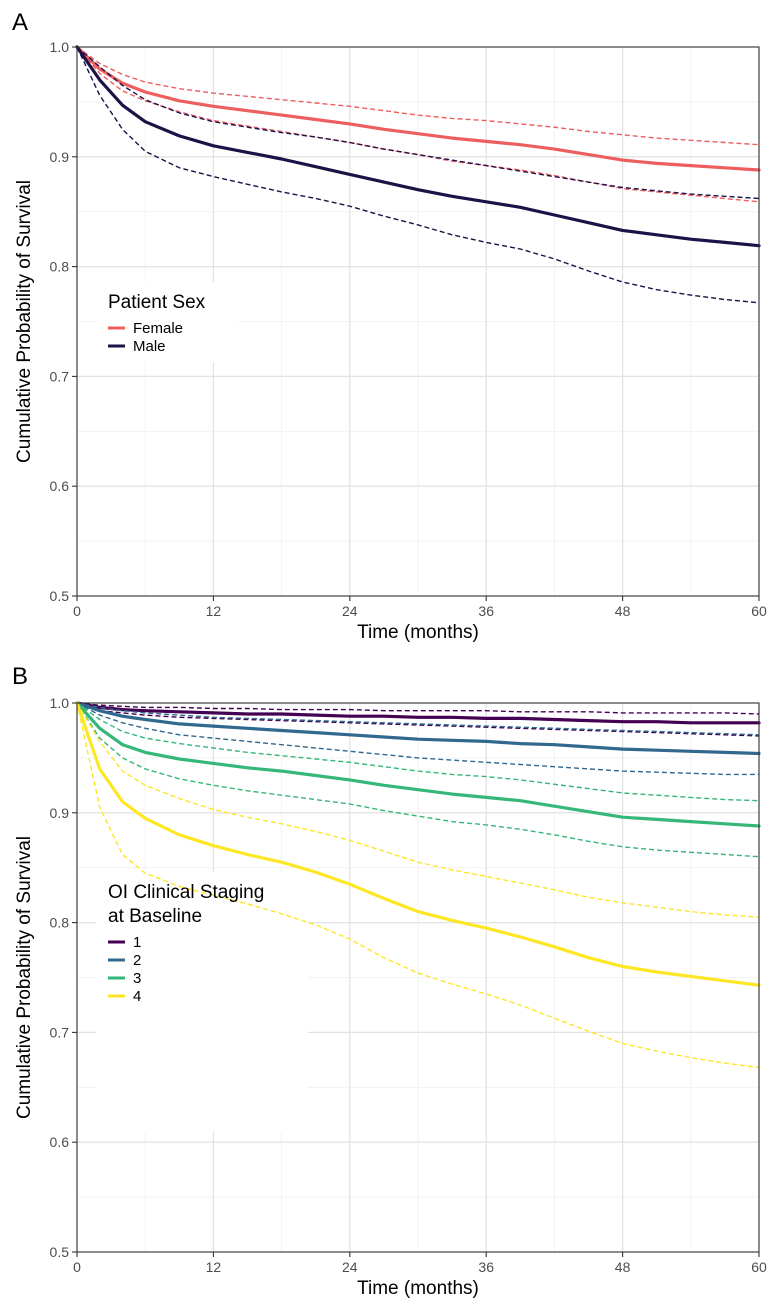 This screenshot has width=772, height=1308. What do you see at coordinates (186, 892) in the screenshot?
I see `legend-title: OI Clinical Staging` at bounding box center [186, 892].